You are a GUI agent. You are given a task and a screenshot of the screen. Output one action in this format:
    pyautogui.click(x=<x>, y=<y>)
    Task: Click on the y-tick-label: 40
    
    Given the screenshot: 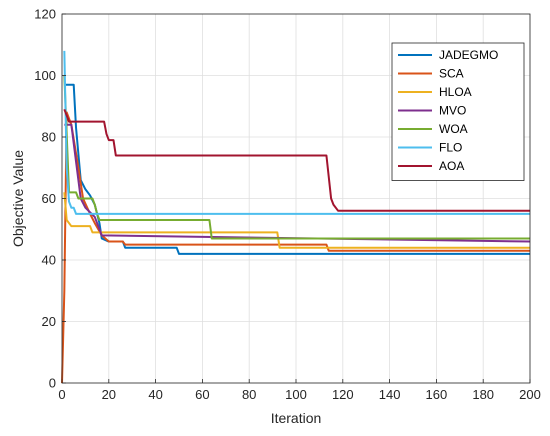 What is the action you would take?
    pyautogui.click(x=49, y=260)
    